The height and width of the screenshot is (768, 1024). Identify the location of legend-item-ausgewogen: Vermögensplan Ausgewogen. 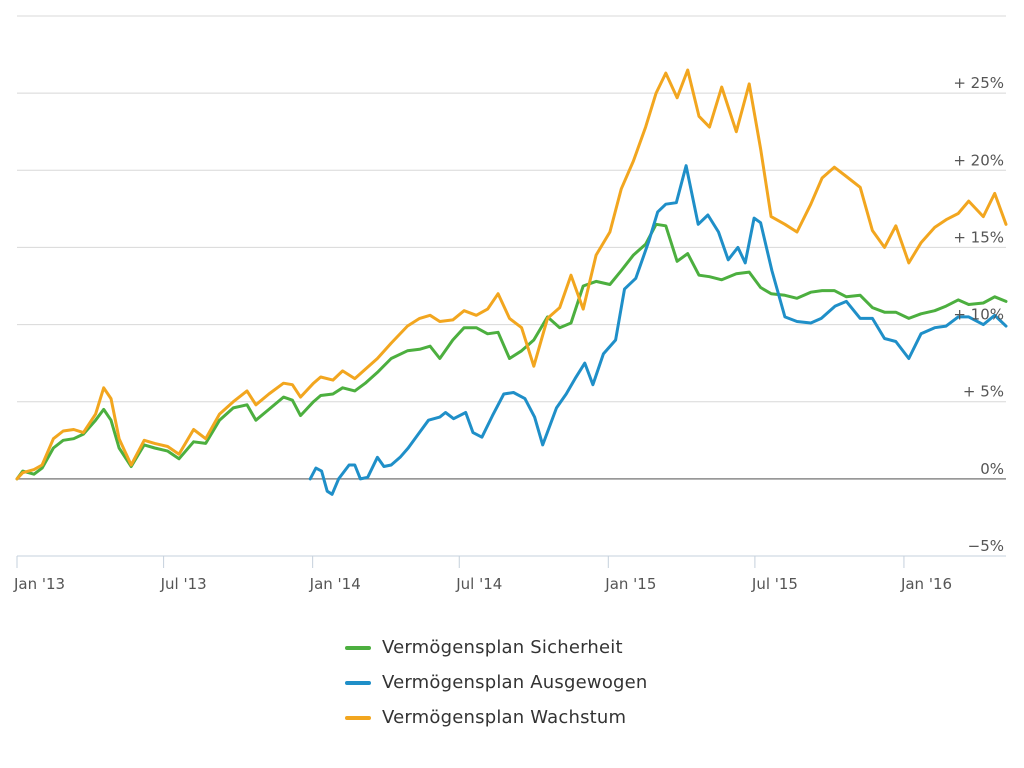
(496, 682).